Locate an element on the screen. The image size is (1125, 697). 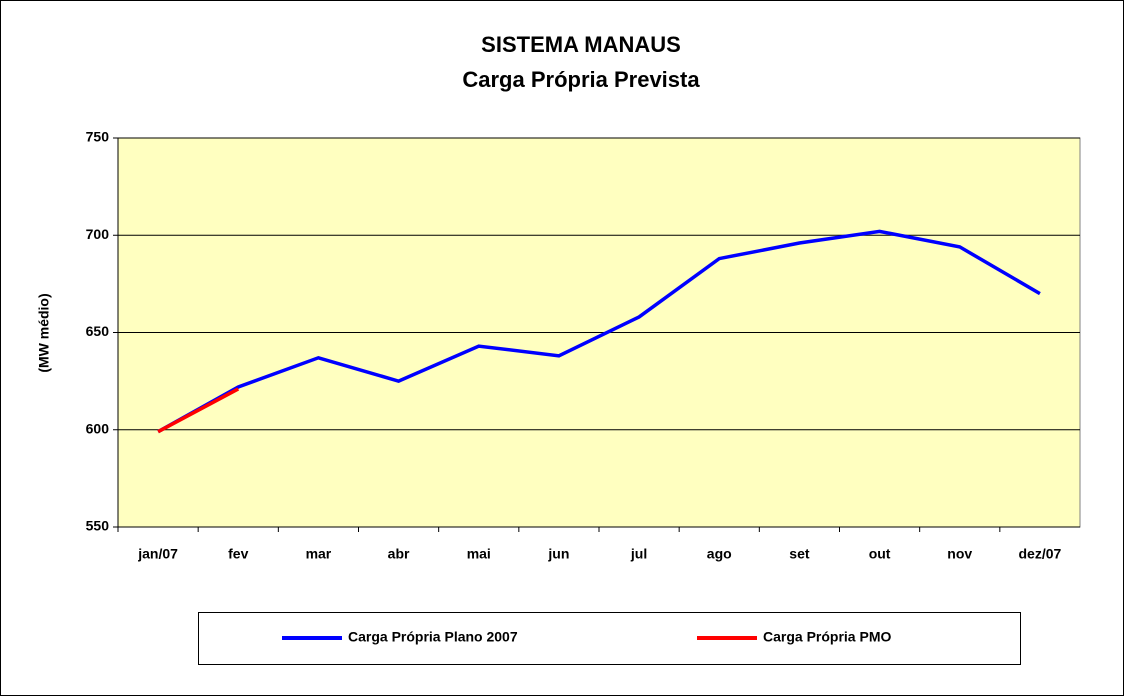
x-tick-label: set is located at coordinates (799, 554).